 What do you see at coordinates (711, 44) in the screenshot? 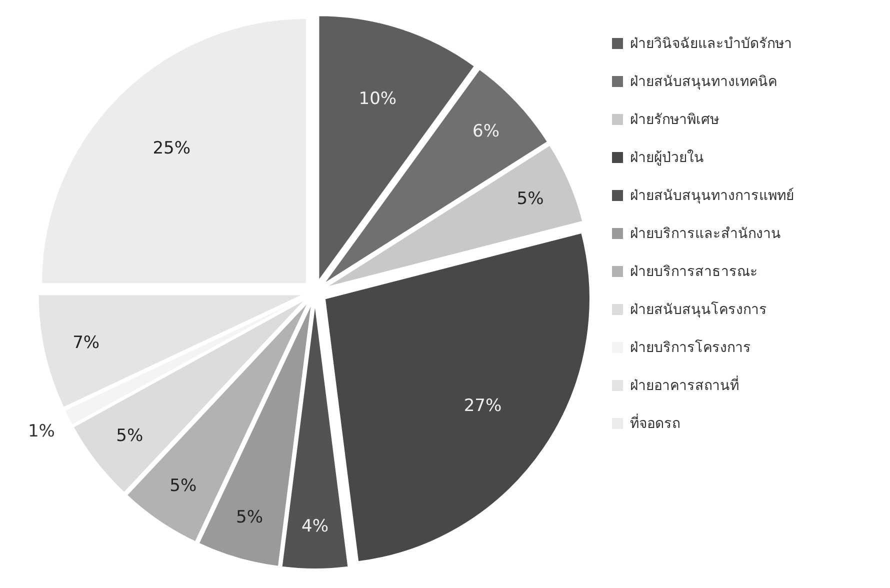
I see `legend-label: ฝ่ายวินิจฉัยและบำบัดรักษา` at bounding box center [711, 44].